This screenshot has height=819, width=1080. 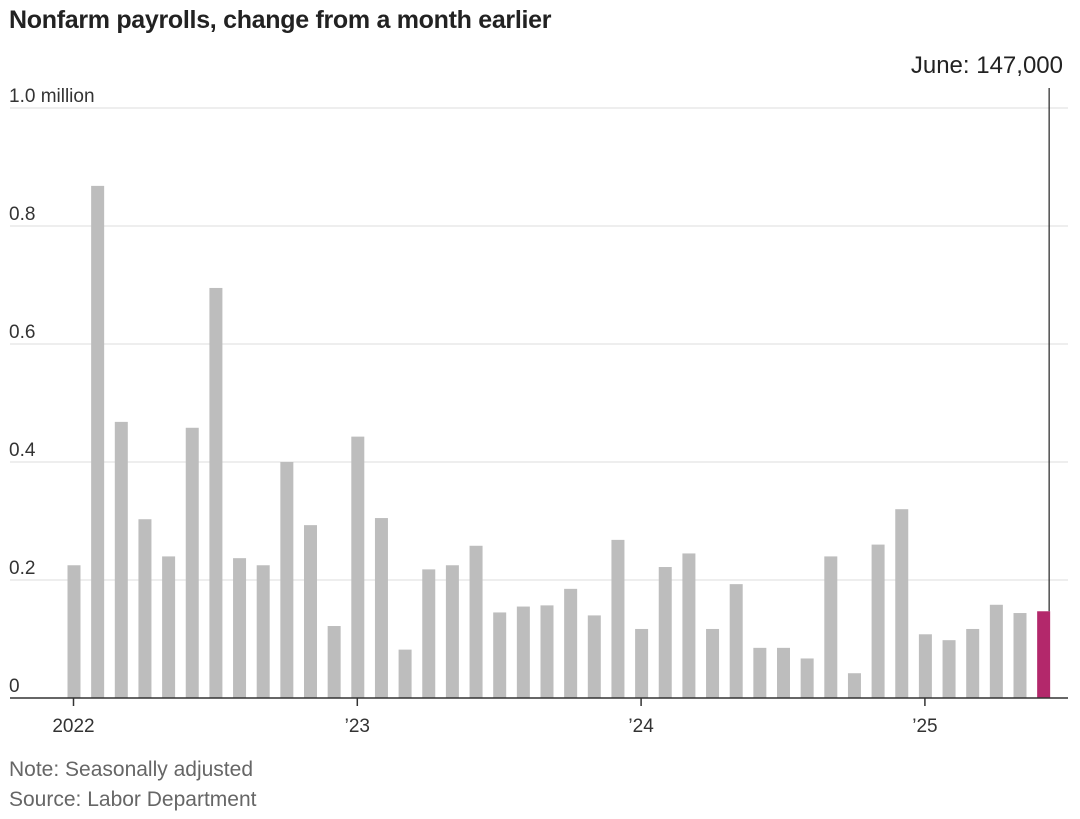 What do you see at coordinates (14, 686) in the screenshot?
I see `y-tick-label: 0` at bounding box center [14, 686].